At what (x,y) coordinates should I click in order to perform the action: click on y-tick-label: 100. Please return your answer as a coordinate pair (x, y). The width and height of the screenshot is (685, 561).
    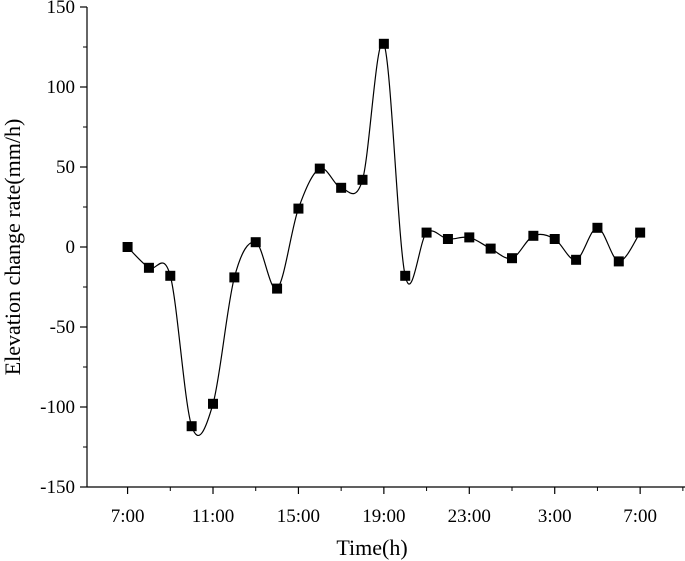
    Looking at the image, I should click on (61, 87).